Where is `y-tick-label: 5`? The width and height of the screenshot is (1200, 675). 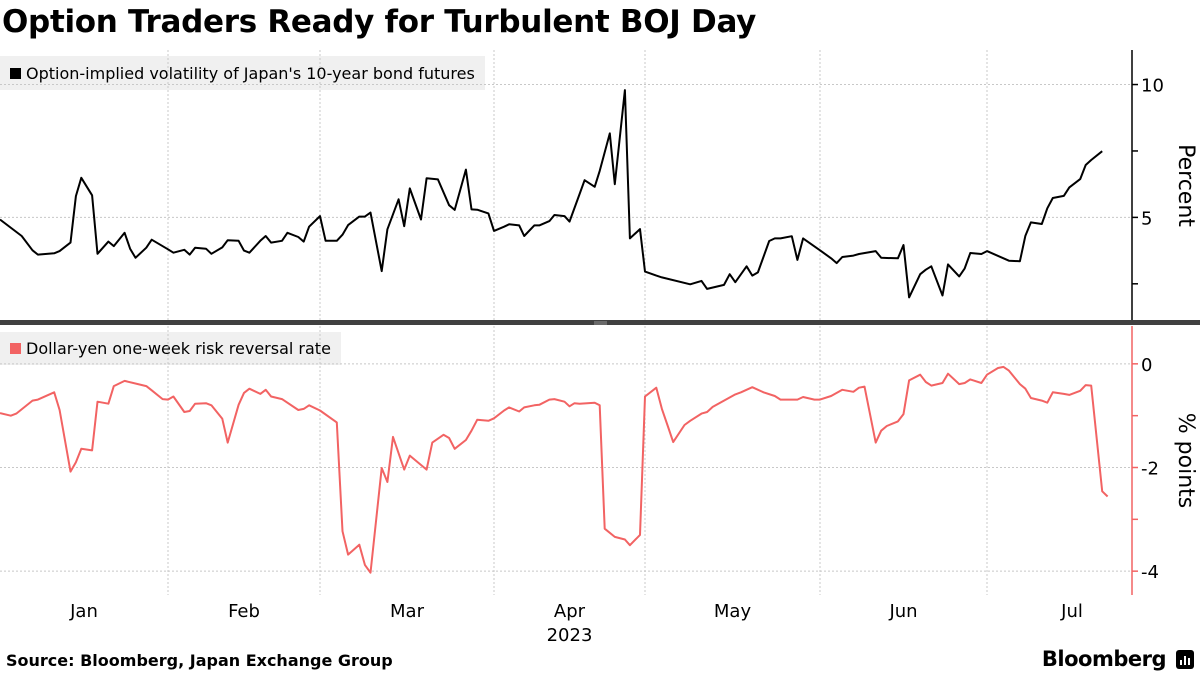
y-tick-label: 5 is located at coordinates (1146, 218).